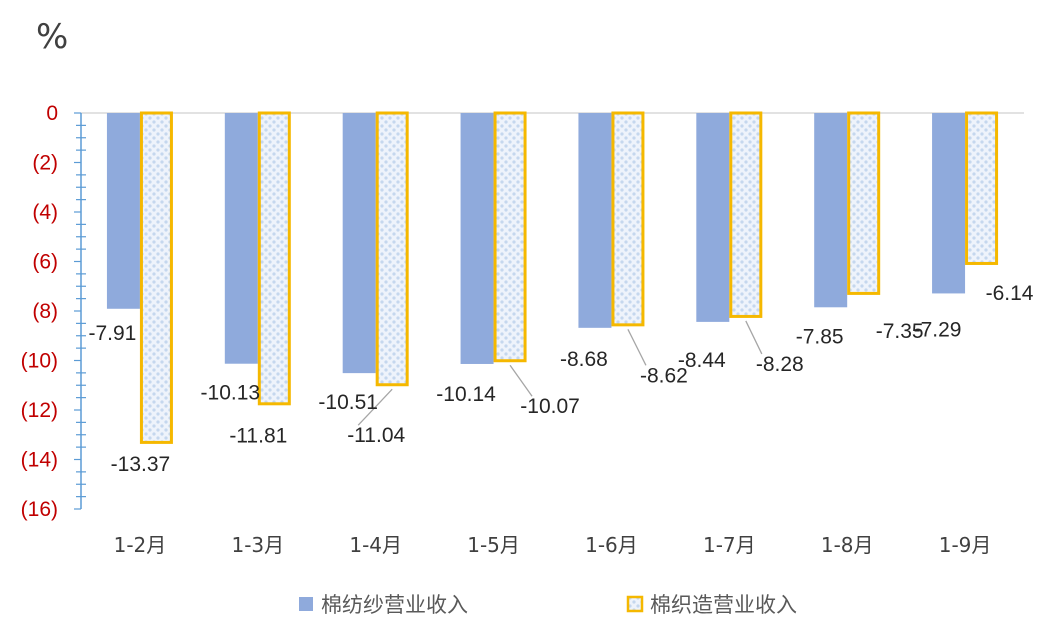  I want to click on x-tick-label: 1-2月, so click(140, 545).